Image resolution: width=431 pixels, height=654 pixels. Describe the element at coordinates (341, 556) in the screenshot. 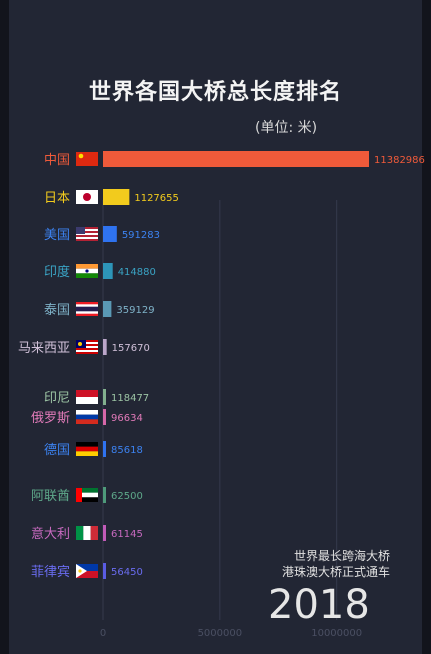

I see `annotation-line-1: 世界最长跨海大桥` at that location.